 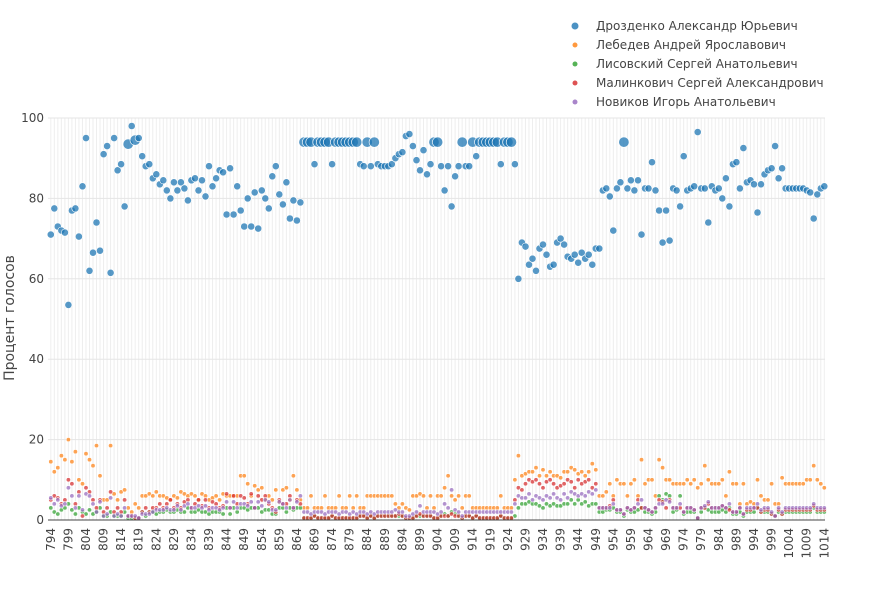 I want to click on x-tick-label: 1009, so click(x=807, y=543).